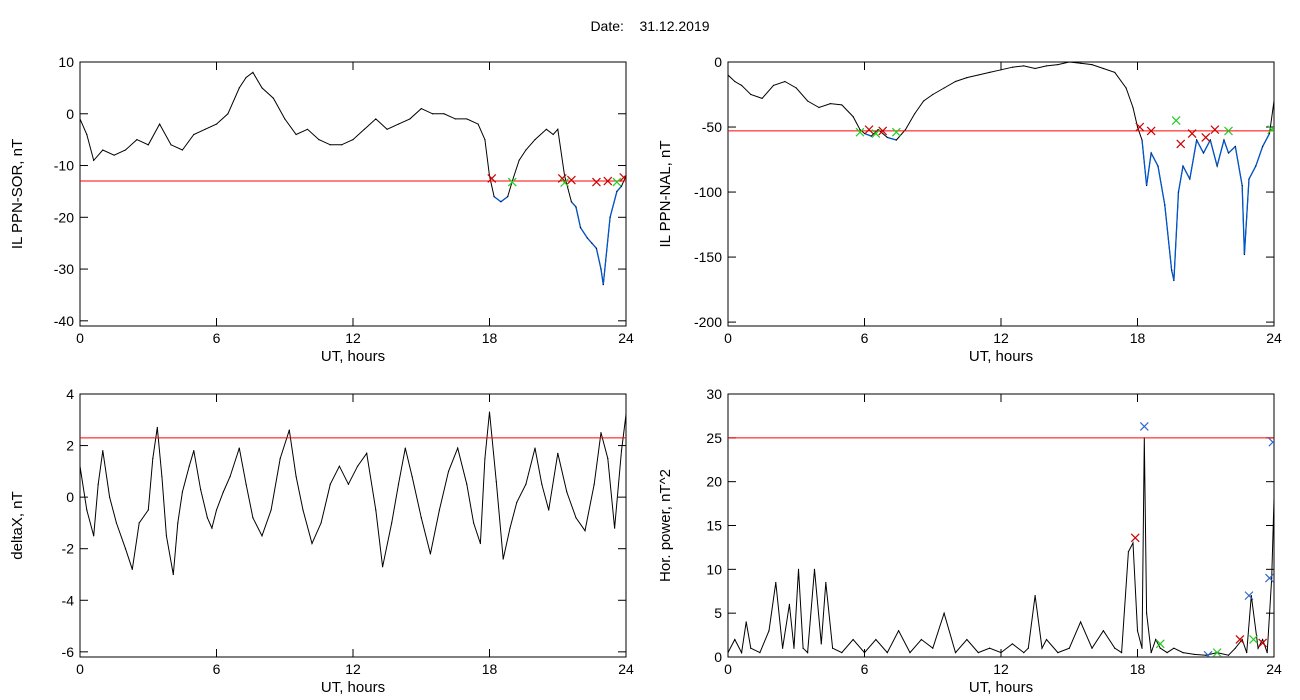 Image resolution: width=1300 pixels, height=700 pixels. What do you see at coordinates (490, 338) in the screenshot?
I see `x-tick-label: 18` at bounding box center [490, 338].